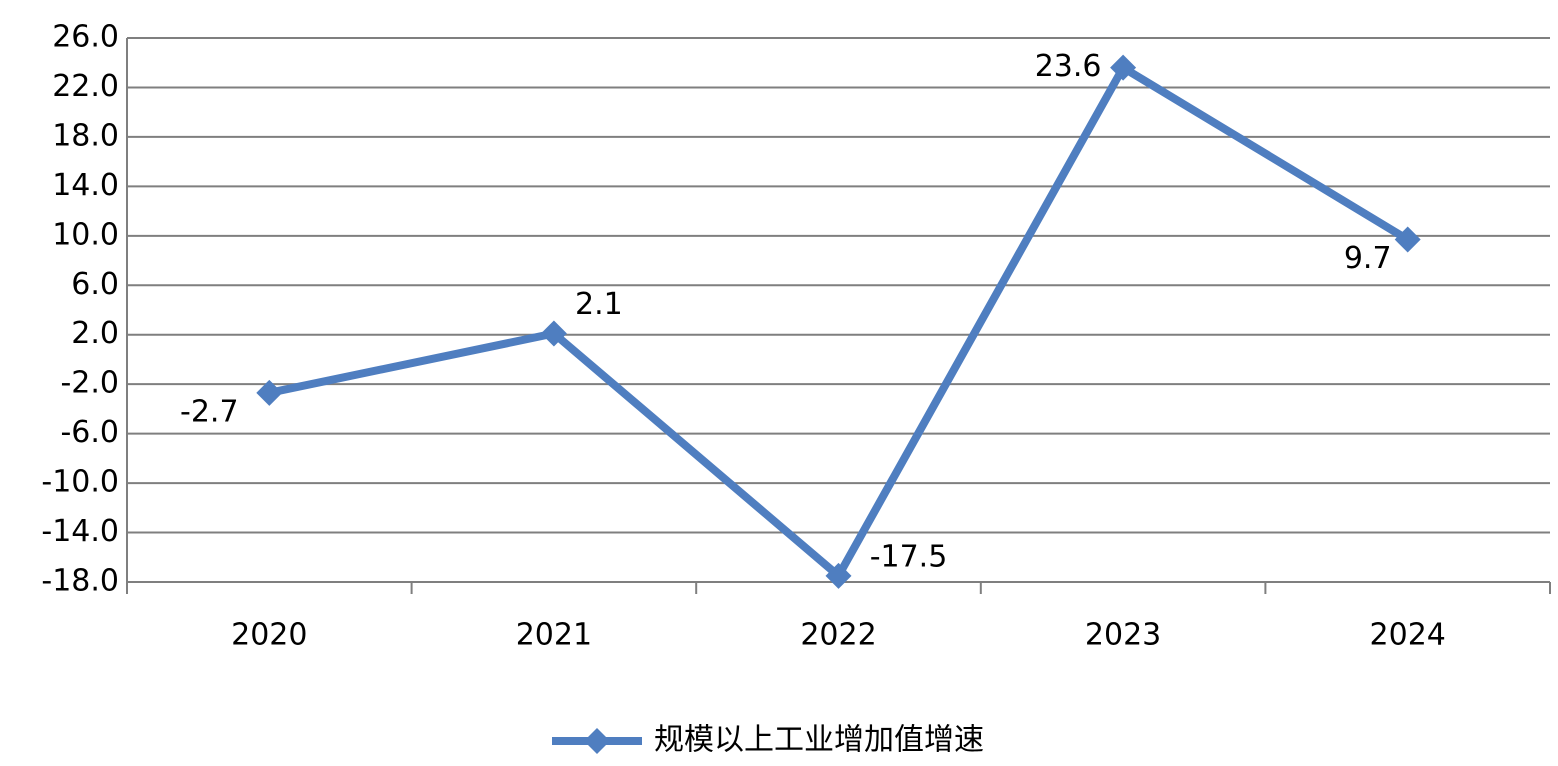  Describe the element at coordinates (85, 135) in the screenshot. I see `y-tick-label: 18.0` at that location.